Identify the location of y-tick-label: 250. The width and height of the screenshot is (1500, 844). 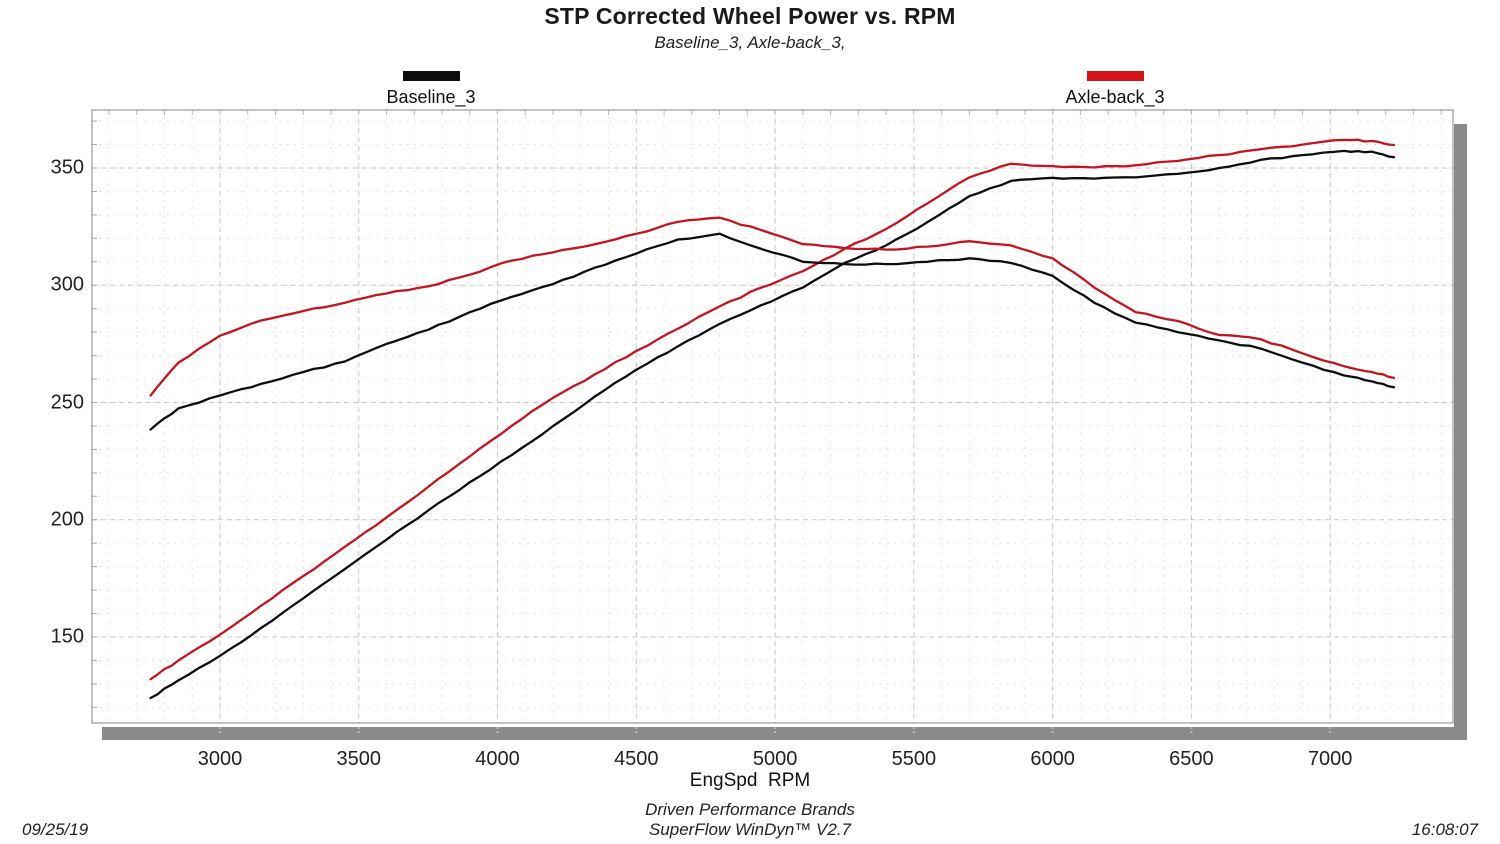
(67, 402).